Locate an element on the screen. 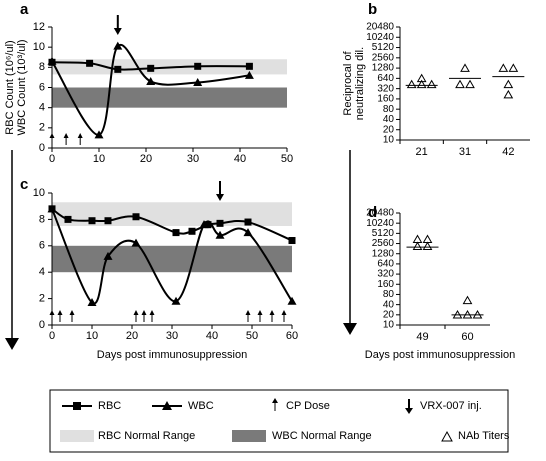  x-tick-label: 30 is located at coordinates (193, 159).